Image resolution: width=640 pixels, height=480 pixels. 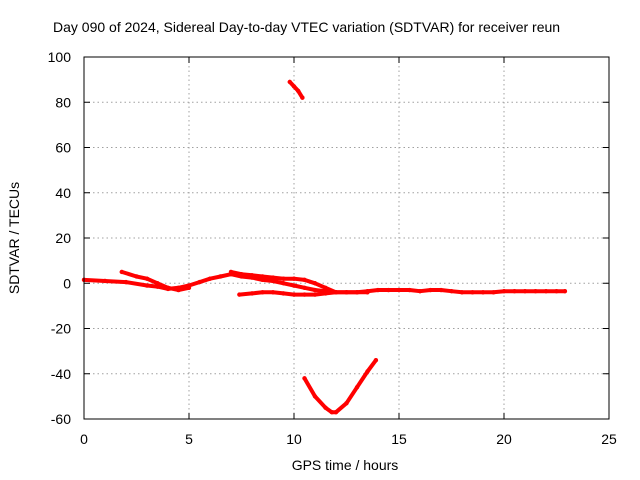 What do you see at coordinates (60, 57) in the screenshot?
I see `y-tick-label: 100` at bounding box center [60, 57].